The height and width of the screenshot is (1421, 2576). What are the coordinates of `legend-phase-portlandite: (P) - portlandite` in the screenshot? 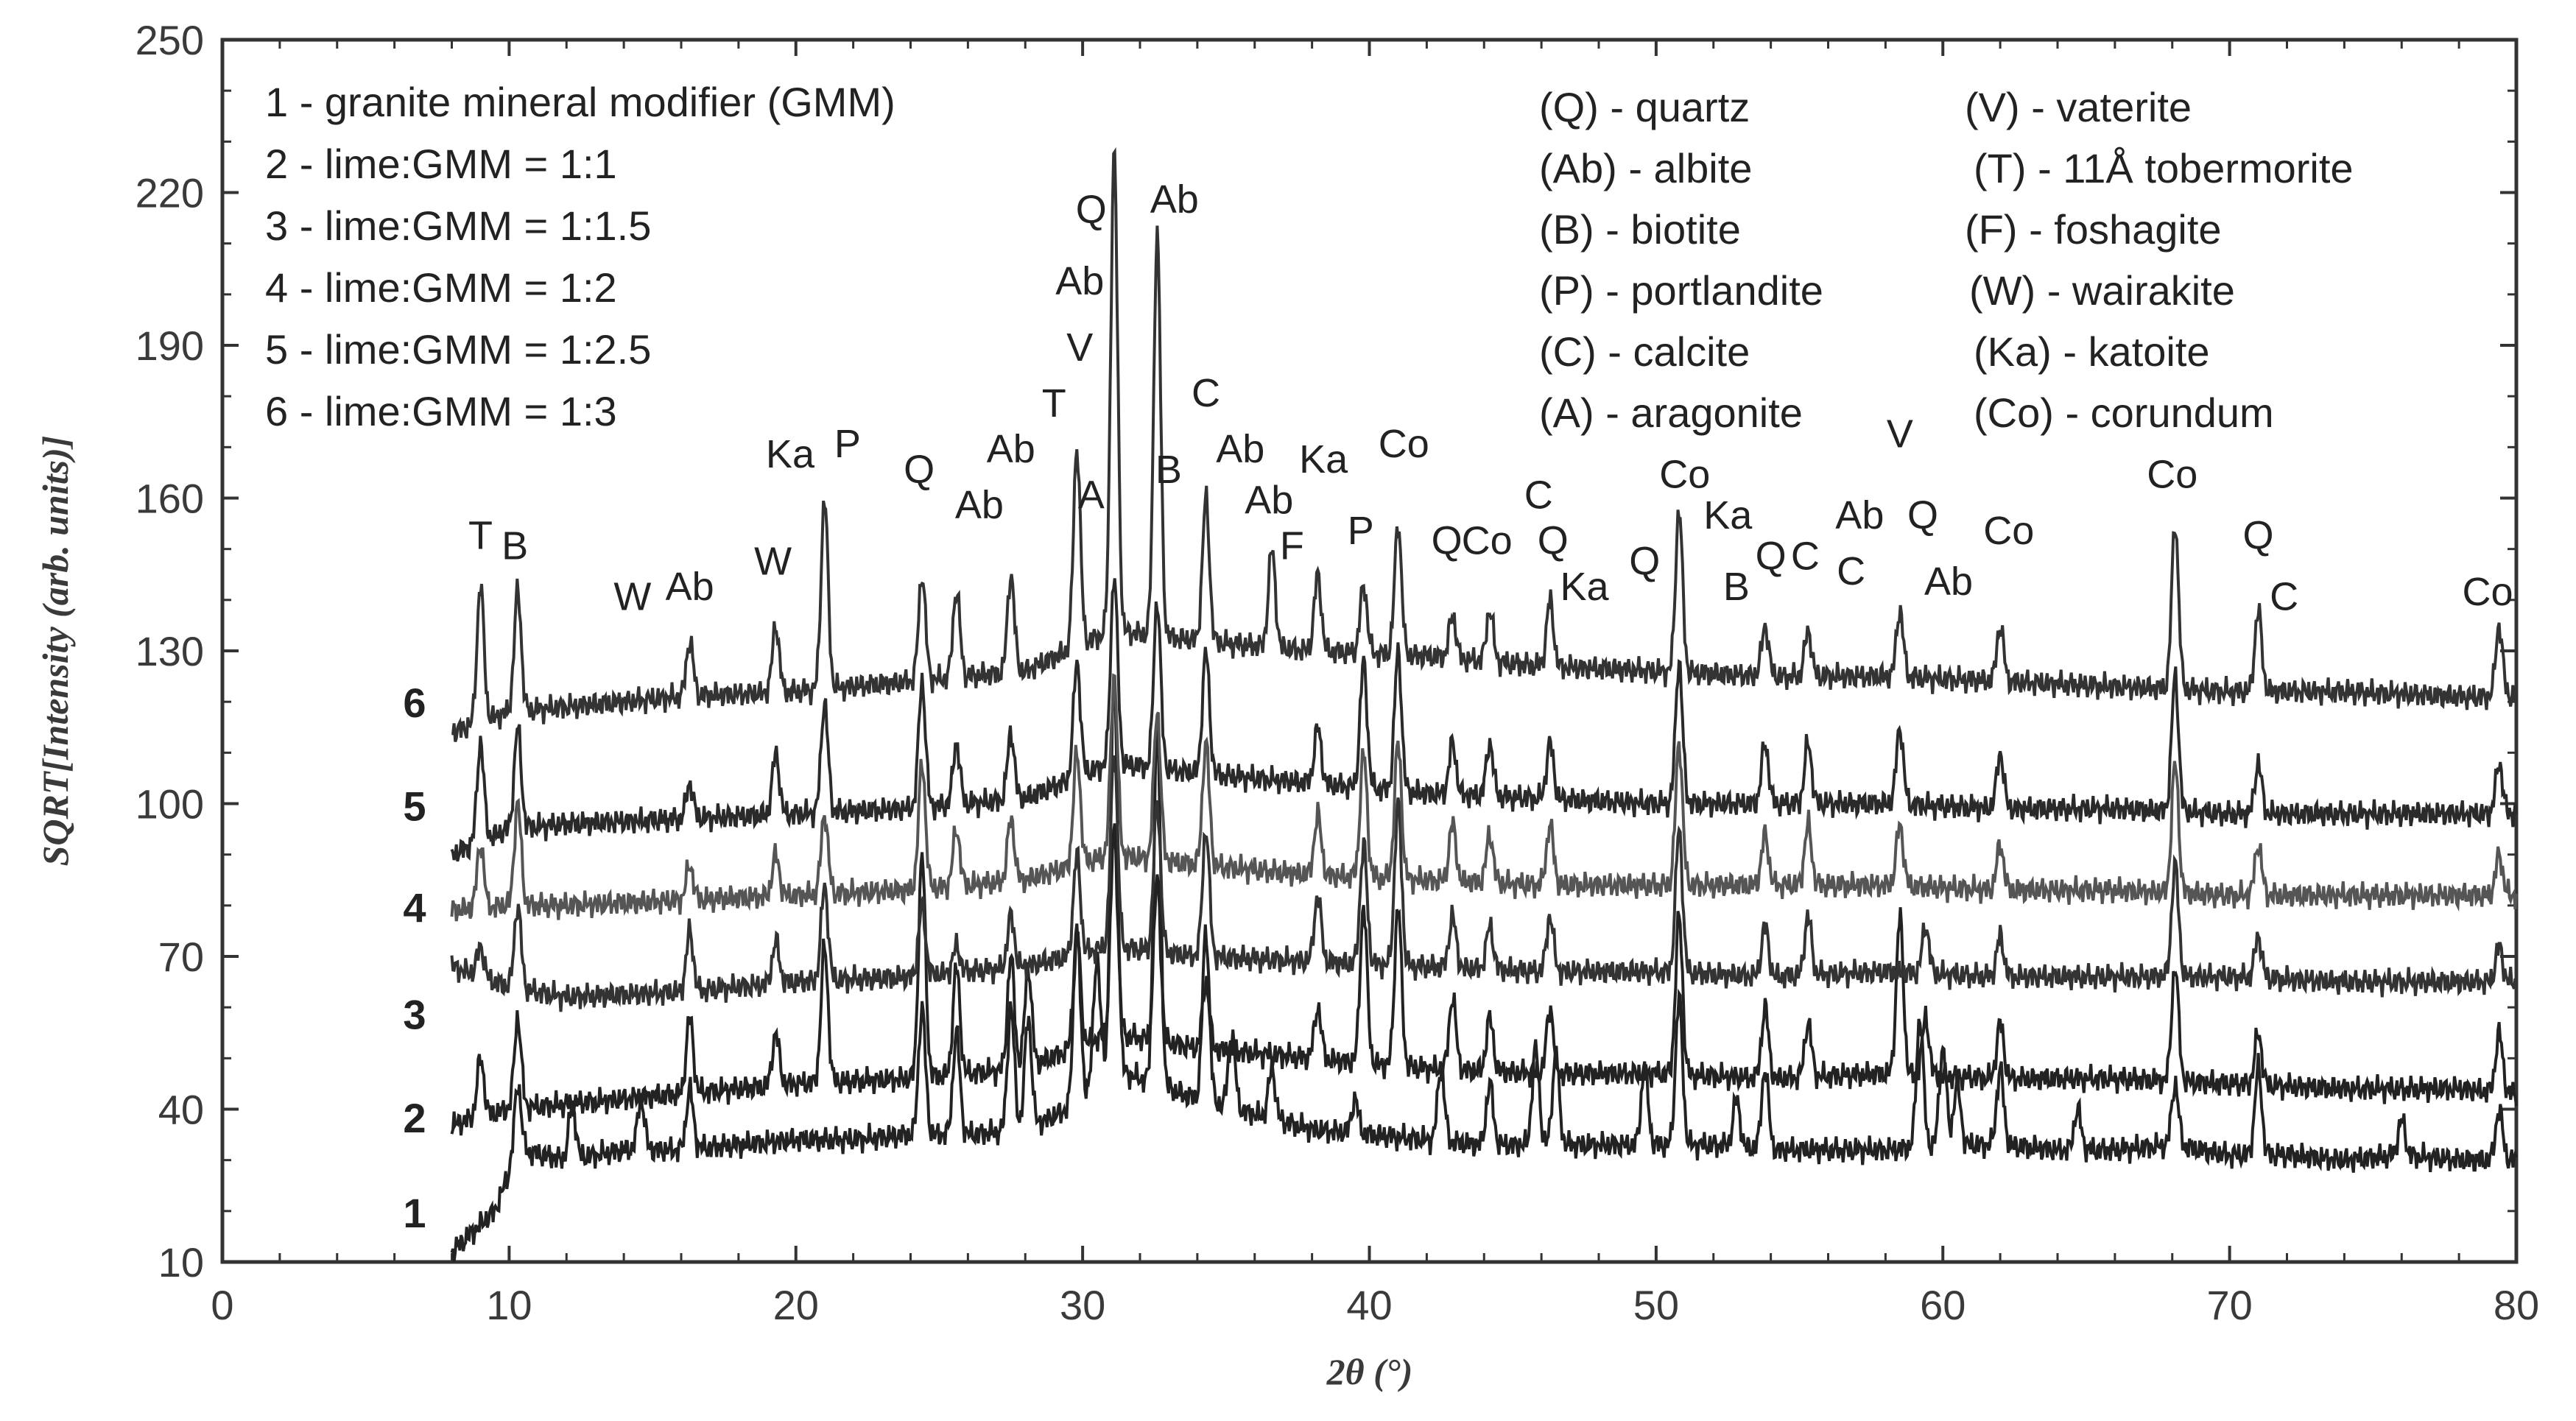 It's located at (1681, 290).